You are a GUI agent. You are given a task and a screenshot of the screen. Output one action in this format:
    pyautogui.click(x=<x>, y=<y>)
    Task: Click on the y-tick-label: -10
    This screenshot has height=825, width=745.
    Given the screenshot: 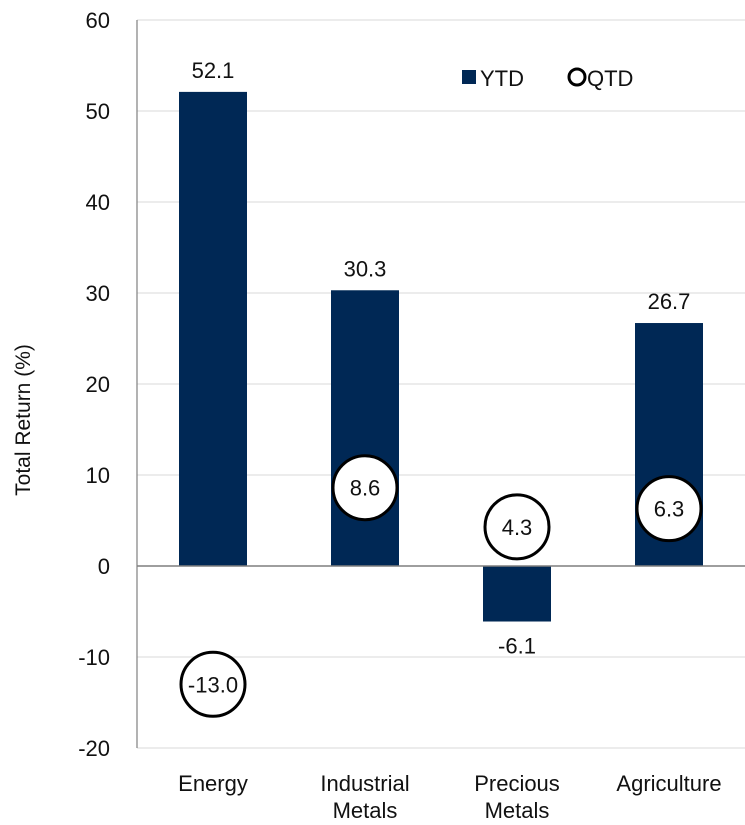 What is the action you would take?
    pyautogui.click(x=94, y=657)
    